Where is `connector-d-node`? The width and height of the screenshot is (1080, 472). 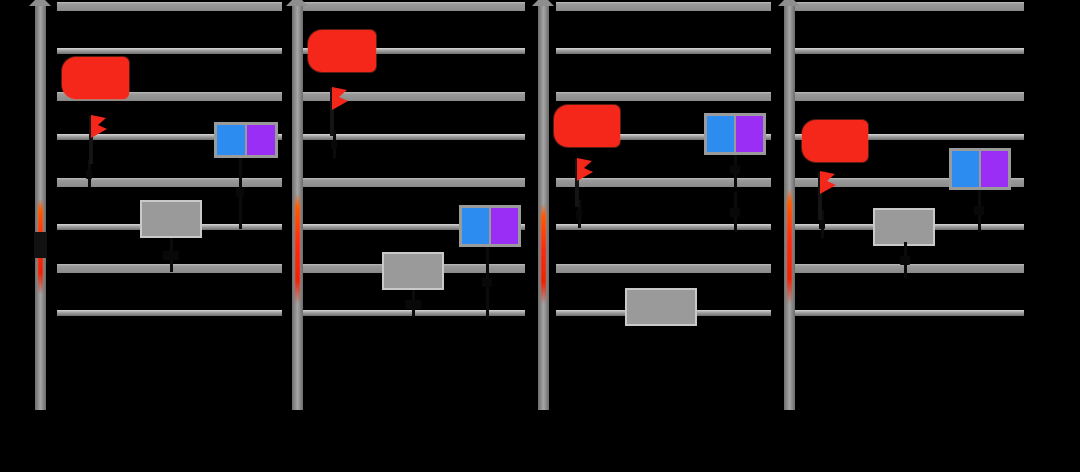
connector-d-node is located at coordinates (487, 282).